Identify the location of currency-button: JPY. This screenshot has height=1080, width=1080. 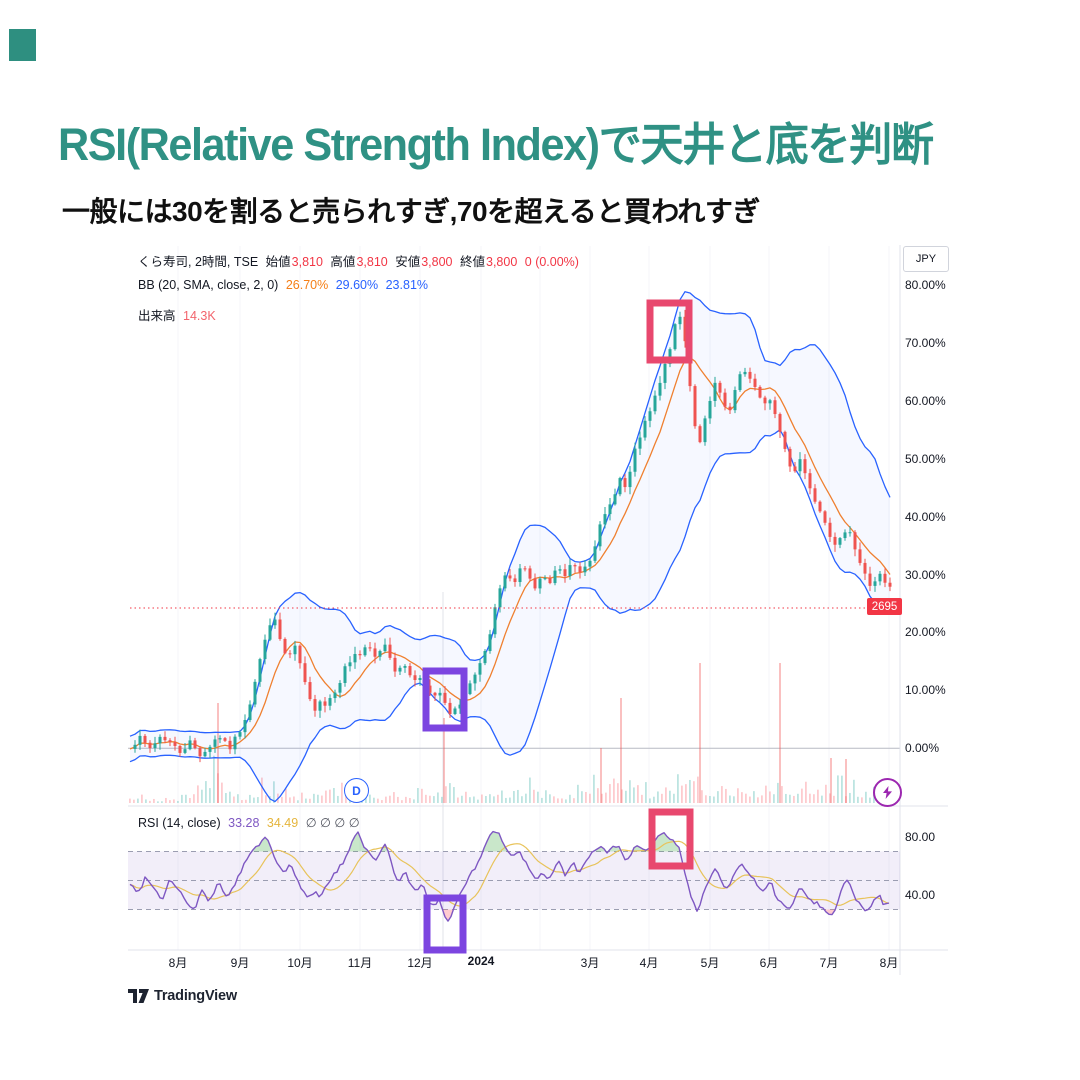
(926, 259).